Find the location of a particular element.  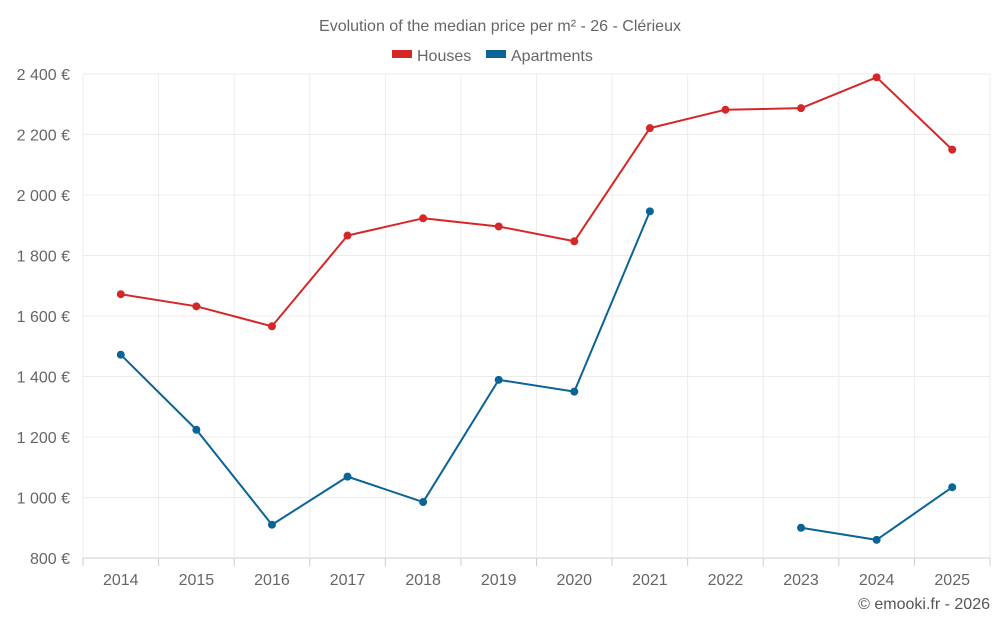

y-tick-label: 1 400 € is located at coordinates (43, 378).